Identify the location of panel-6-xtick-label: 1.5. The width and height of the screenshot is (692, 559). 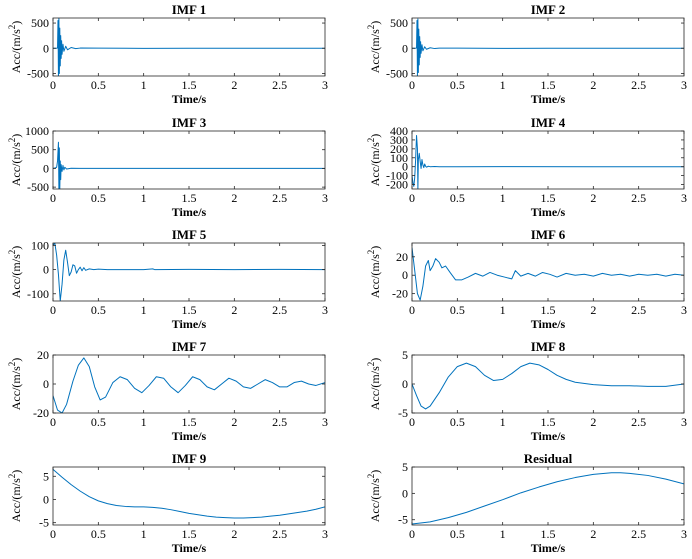
(548, 310).